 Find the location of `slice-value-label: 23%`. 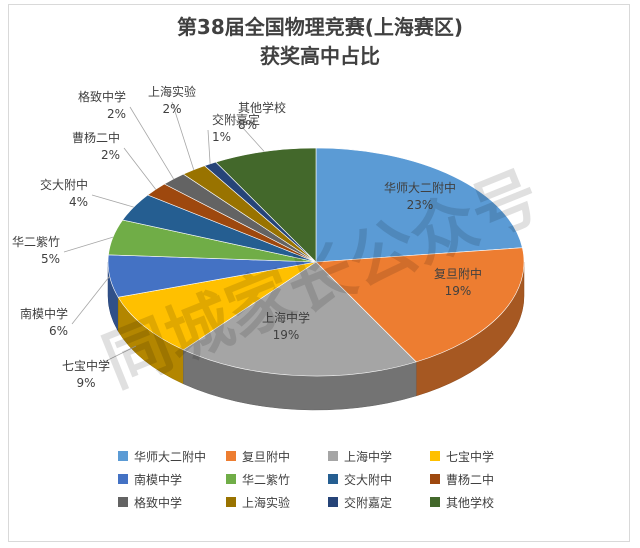

slice-value-label: 23% is located at coordinates (420, 205).